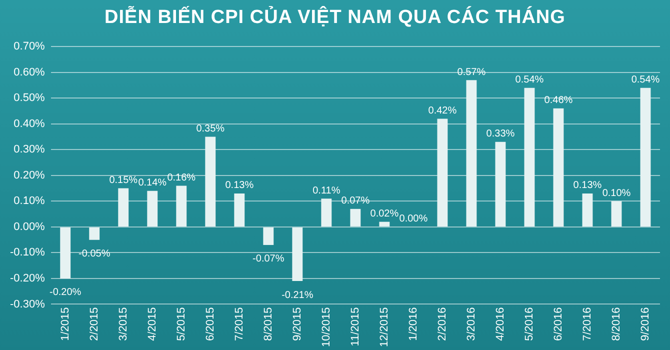  I want to click on x-tick-label: 4/2015, so click(152, 324).